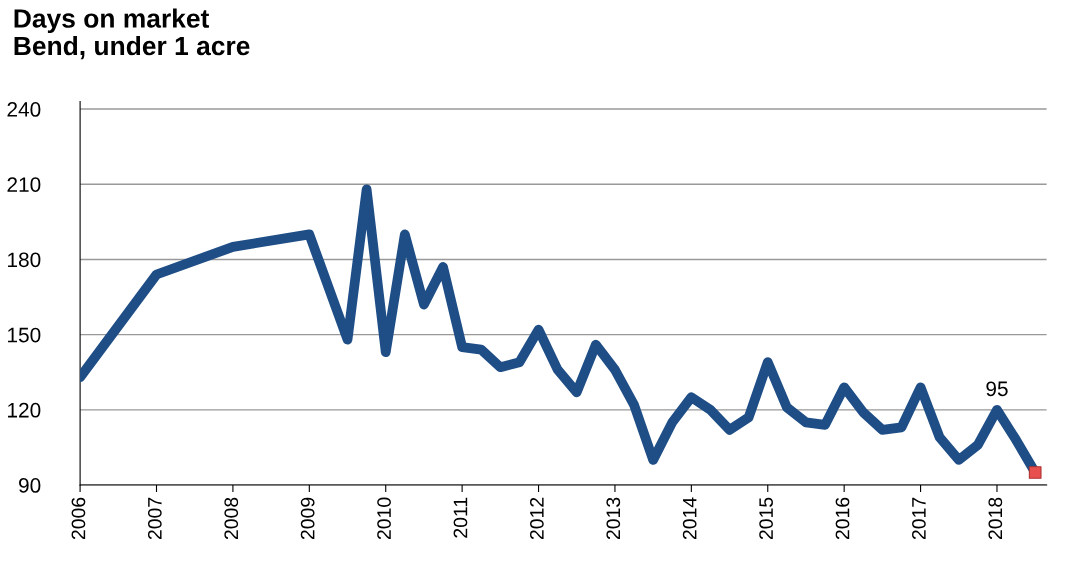 The image size is (1068, 564). Describe the element at coordinates (689, 518) in the screenshot. I see `x-tick-label: 2014` at that location.